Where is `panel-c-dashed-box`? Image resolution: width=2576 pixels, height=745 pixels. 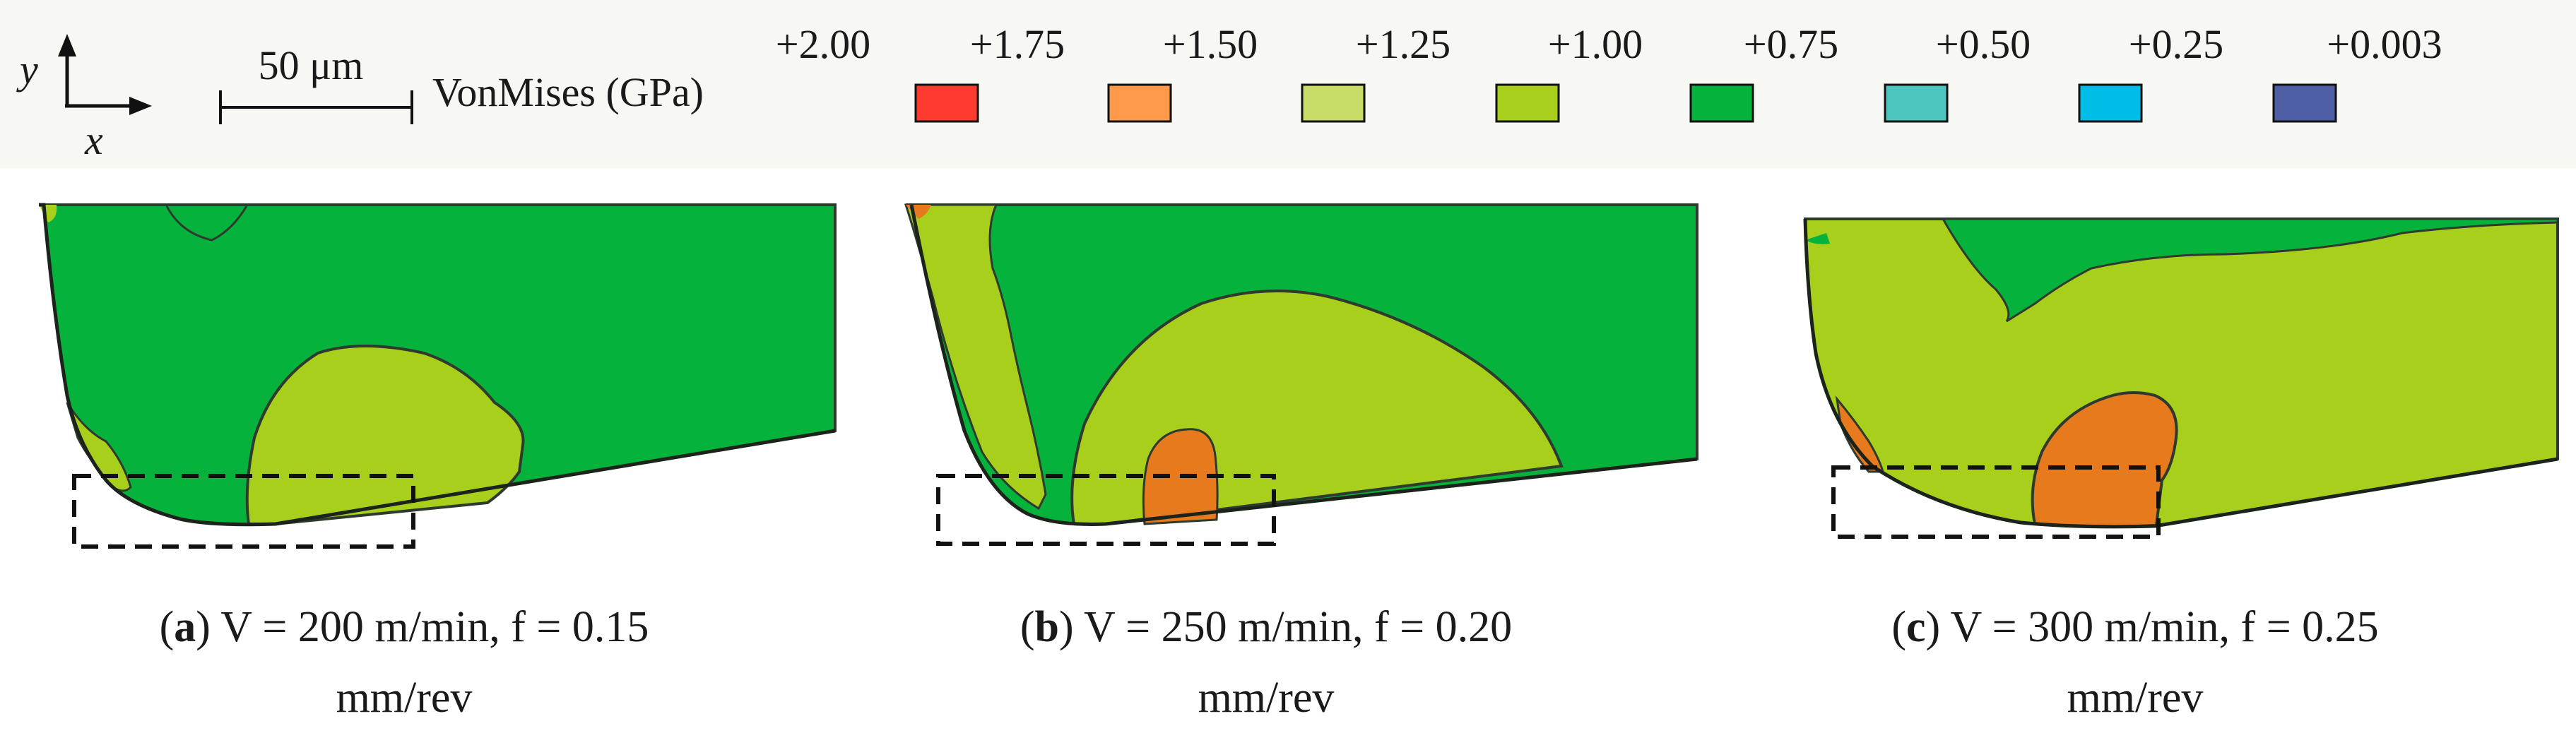
panel-c-dashed-box is located at coordinates (1996, 502).